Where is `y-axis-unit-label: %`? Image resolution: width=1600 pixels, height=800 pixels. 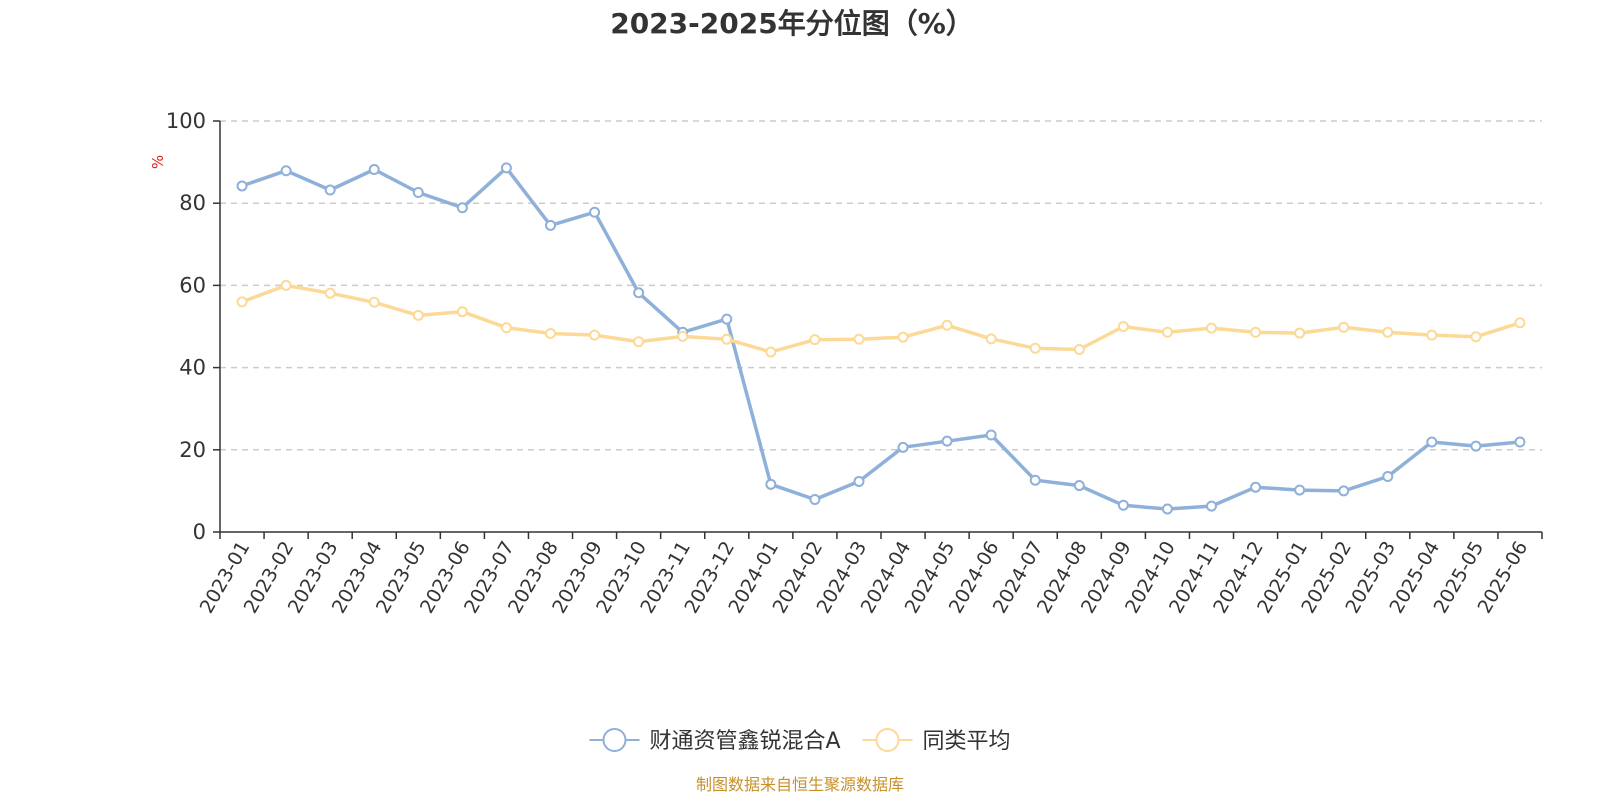 y-axis-unit-label: % is located at coordinates (158, 162).